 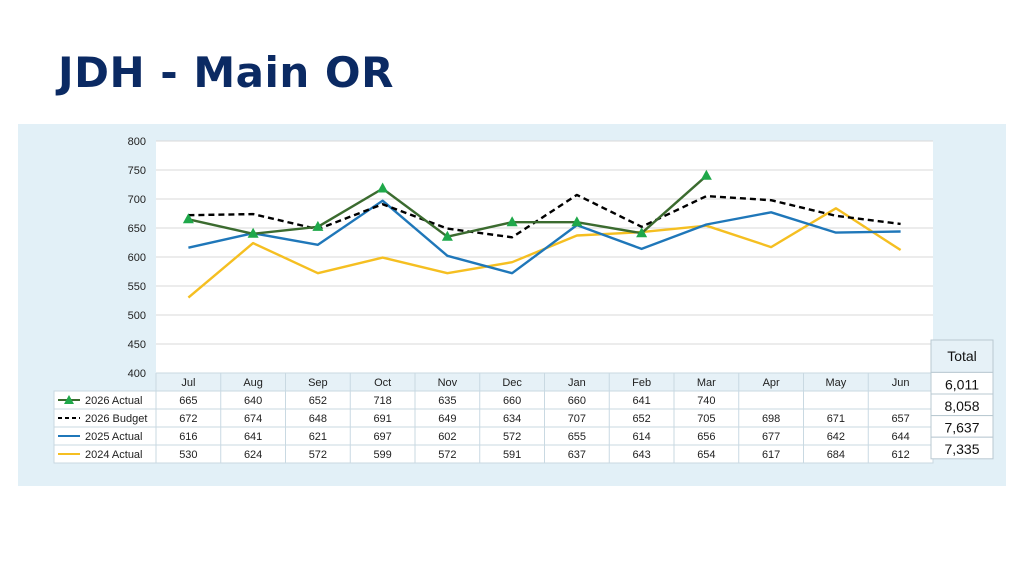 What do you see at coordinates (512, 455) in the screenshot?
I see `table-cell: 591` at bounding box center [512, 455].